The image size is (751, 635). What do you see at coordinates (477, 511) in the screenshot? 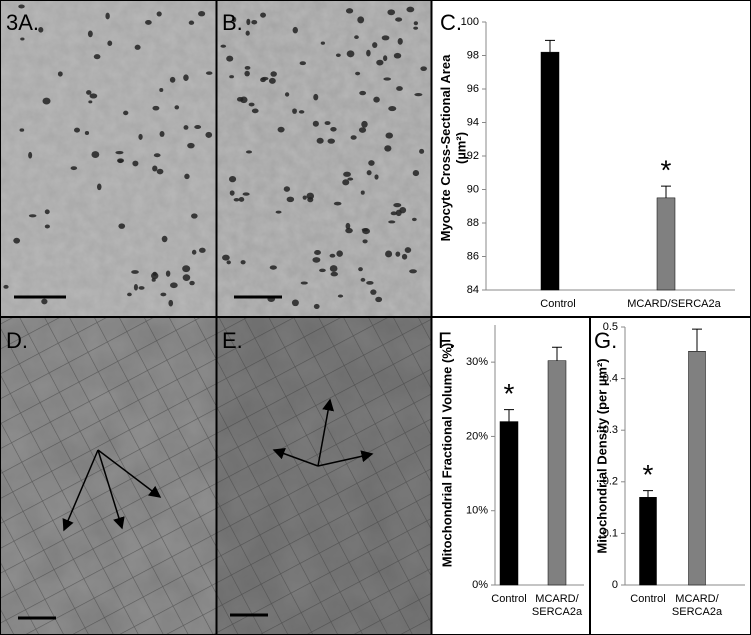
I see `y-tick-label: 10%` at bounding box center [477, 511].